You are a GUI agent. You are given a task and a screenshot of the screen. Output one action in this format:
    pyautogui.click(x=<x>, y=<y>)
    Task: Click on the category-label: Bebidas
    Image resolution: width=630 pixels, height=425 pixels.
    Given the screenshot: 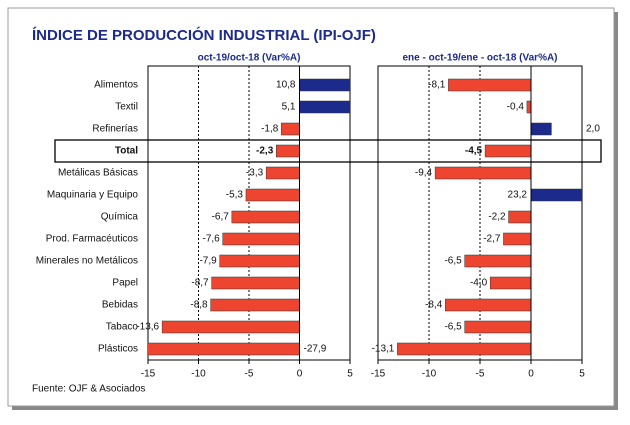 What is the action you would take?
    pyautogui.click(x=120, y=305)
    